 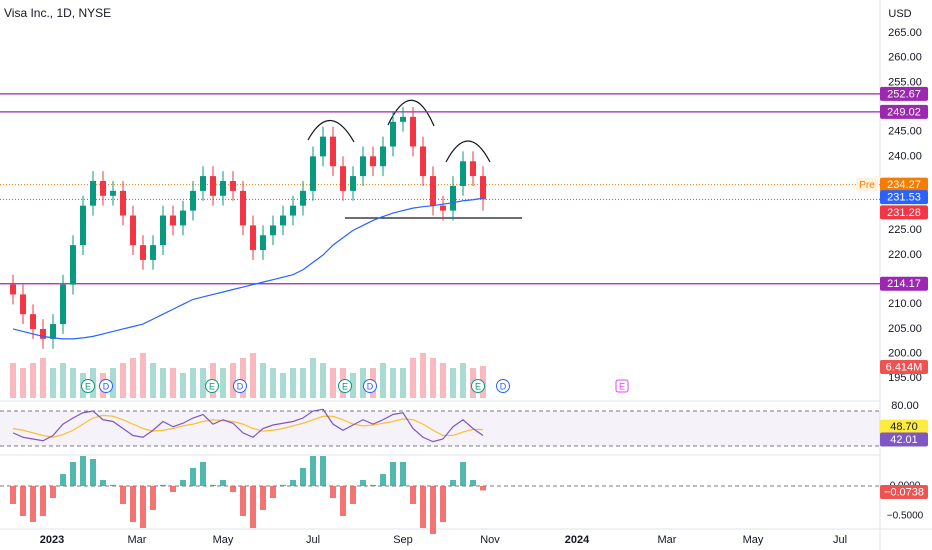 I want to click on rsi-tick-label: 80.00, so click(x=905, y=406).